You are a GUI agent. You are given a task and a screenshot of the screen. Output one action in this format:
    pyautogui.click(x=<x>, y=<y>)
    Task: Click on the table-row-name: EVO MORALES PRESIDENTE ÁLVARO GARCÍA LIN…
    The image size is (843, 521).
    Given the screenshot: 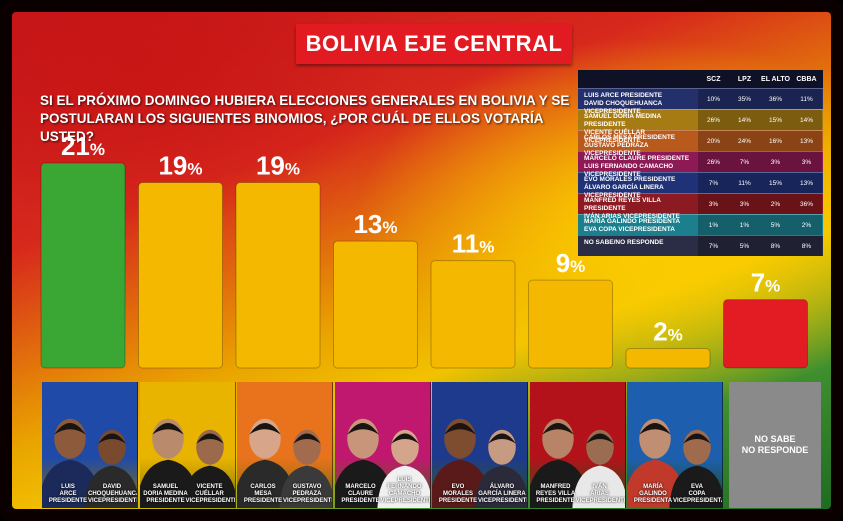 What is the action you would take?
    pyautogui.click(x=630, y=187)
    